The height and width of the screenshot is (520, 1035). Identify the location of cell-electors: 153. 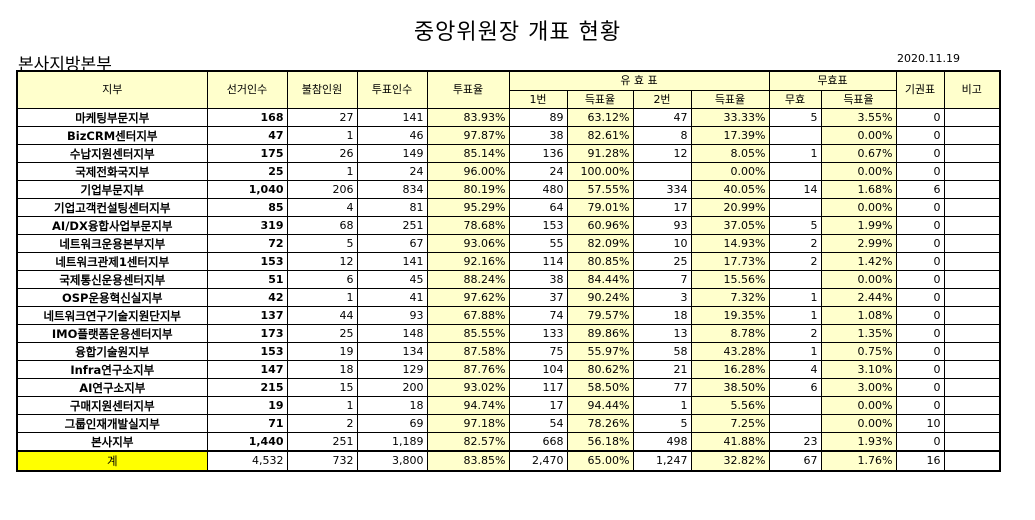
(247, 261).